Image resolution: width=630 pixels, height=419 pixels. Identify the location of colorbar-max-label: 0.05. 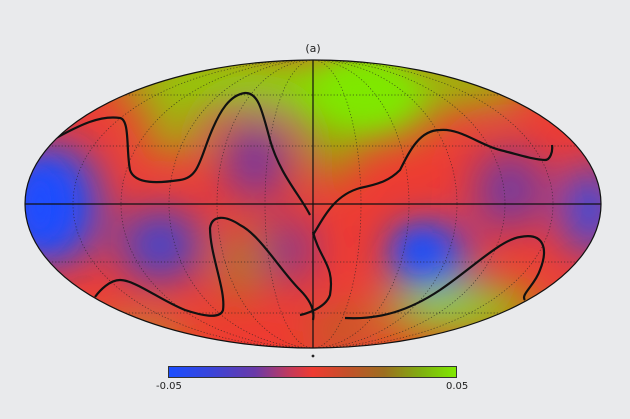
(457, 386).